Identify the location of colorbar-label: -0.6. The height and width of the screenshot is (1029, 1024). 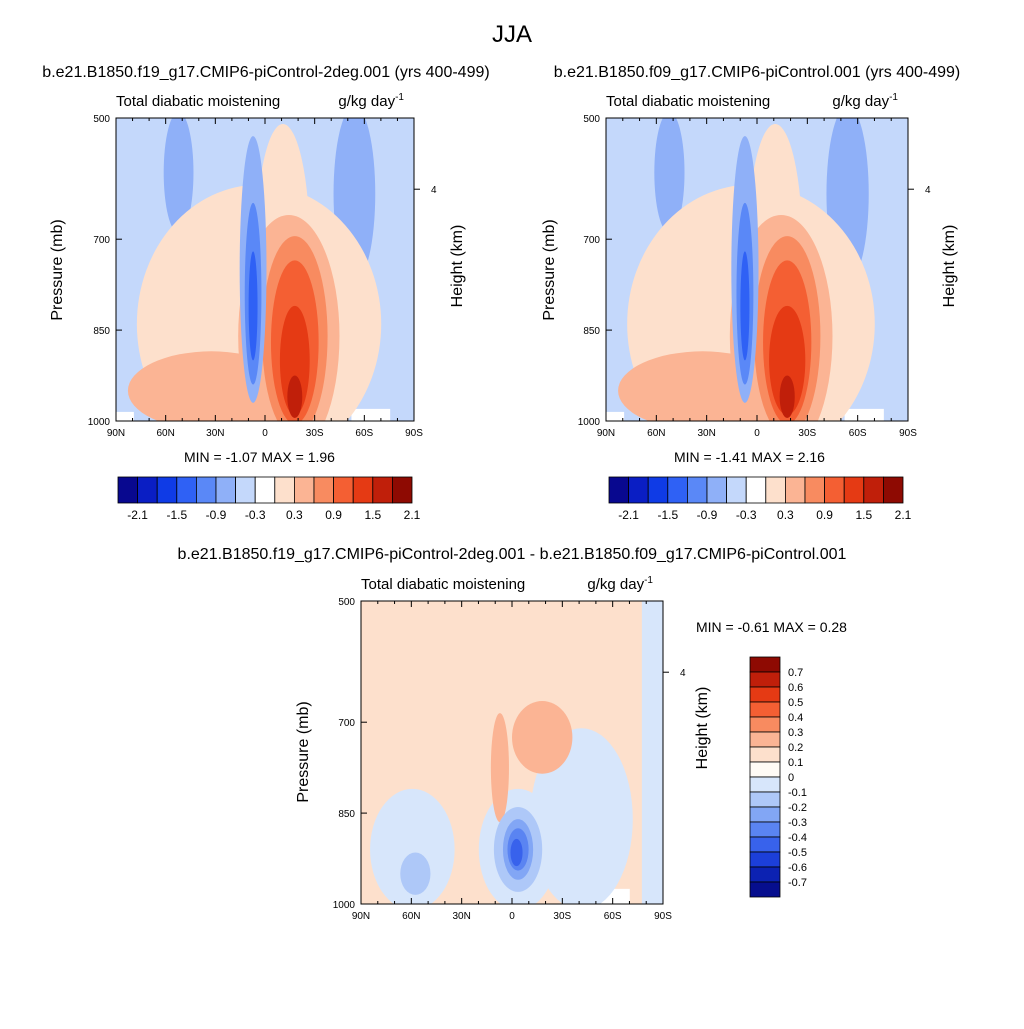
(797, 868).